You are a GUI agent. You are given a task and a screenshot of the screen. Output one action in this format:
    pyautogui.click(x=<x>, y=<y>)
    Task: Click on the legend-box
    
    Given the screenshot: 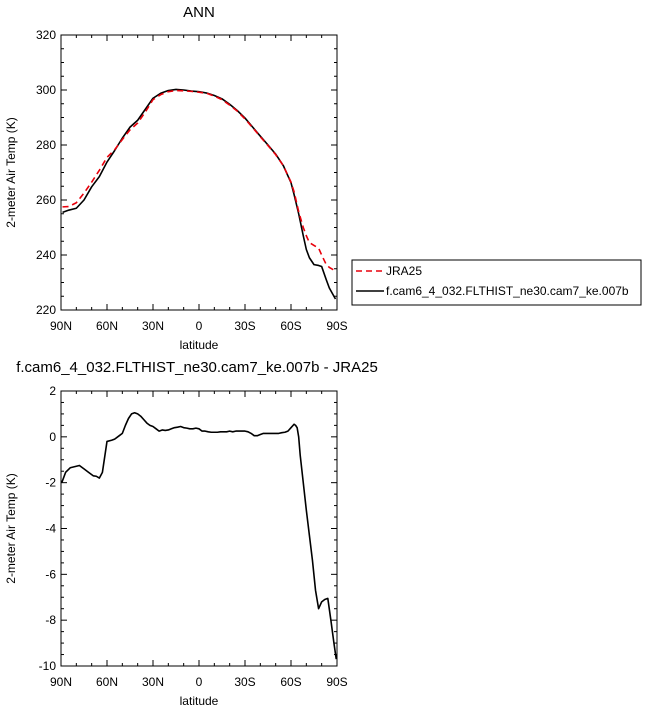 What is the action you would take?
    pyautogui.click(x=496, y=282)
    